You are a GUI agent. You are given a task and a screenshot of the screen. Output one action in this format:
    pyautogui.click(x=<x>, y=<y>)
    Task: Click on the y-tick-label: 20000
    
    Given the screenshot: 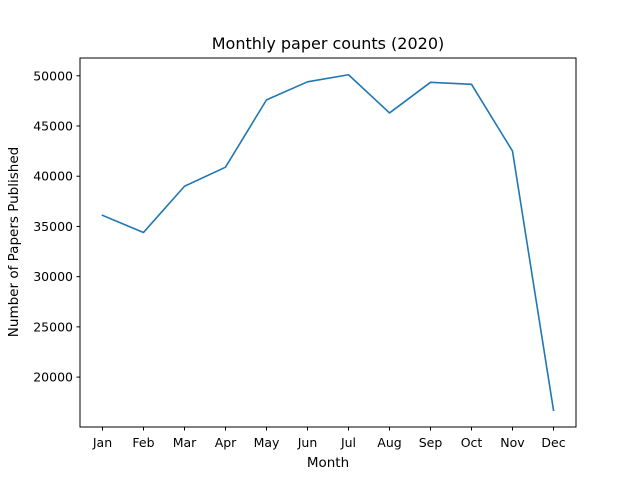 What is the action you would take?
    pyautogui.click(x=53, y=377)
    